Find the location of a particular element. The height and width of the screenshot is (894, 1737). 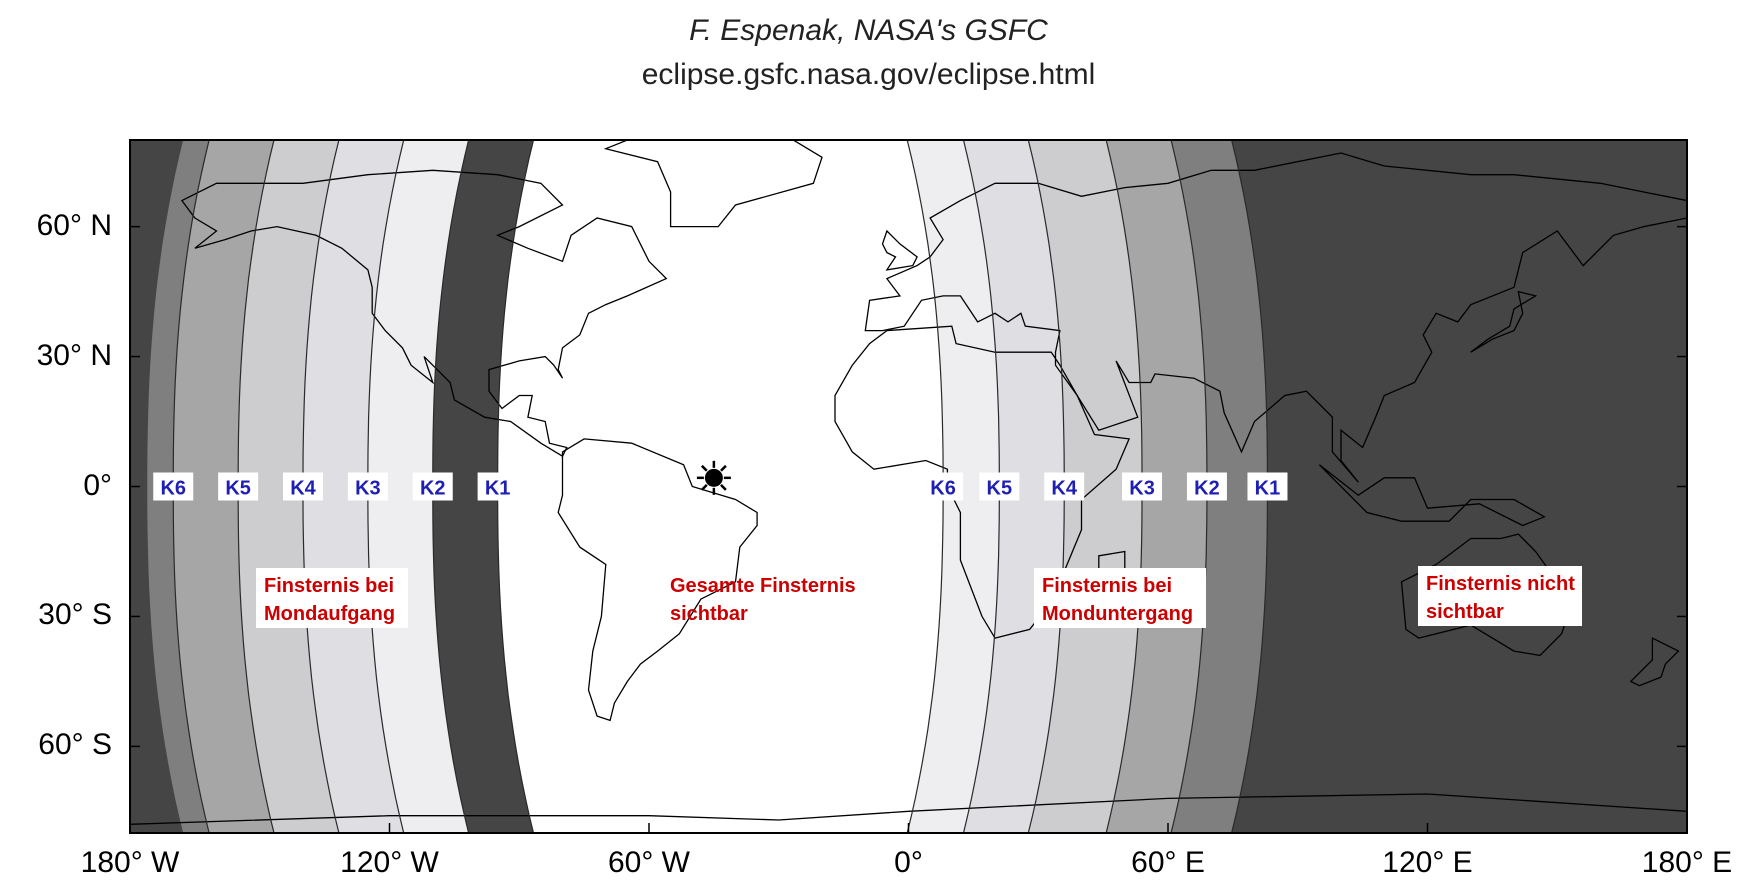

contact-label-east-k6: K6 is located at coordinates (943, 486).